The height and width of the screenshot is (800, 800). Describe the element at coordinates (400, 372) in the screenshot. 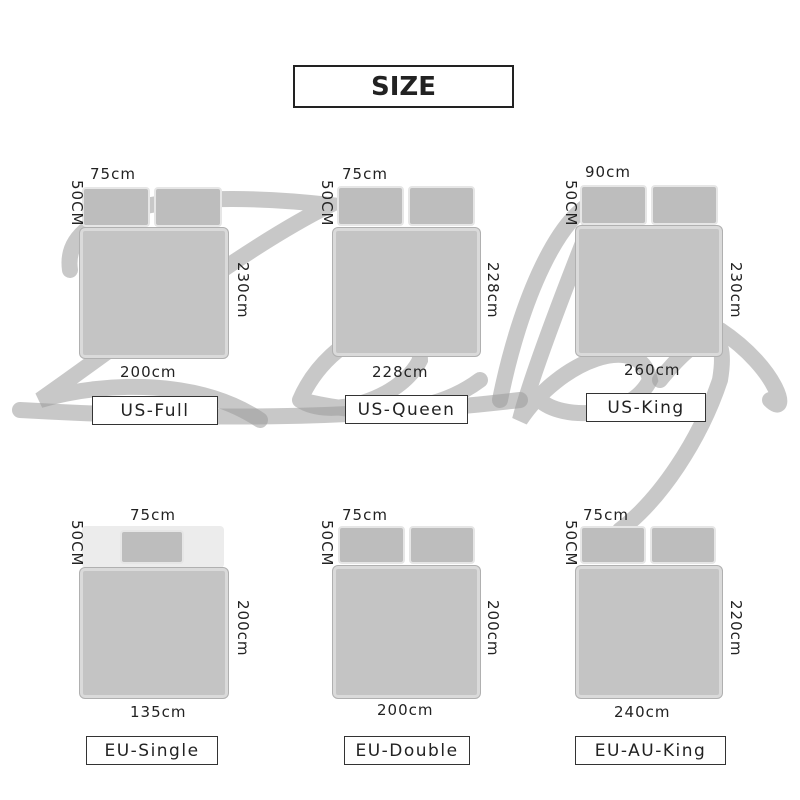

I see `width-label: 228cm` at that location.